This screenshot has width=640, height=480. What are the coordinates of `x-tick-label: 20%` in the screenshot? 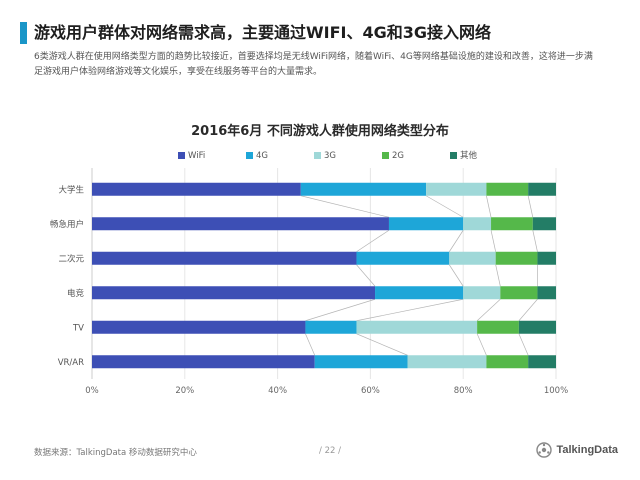 It's located at (184, 391).